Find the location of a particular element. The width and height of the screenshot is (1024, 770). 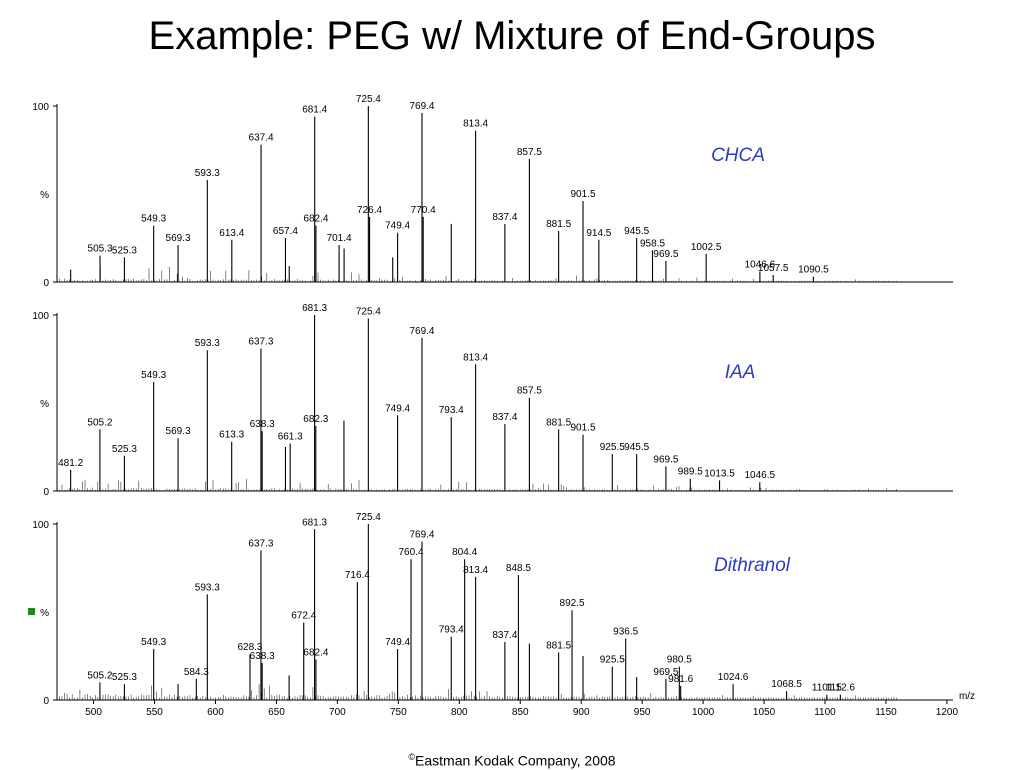

legend-marker-icon is located at coordinates (31, 611).